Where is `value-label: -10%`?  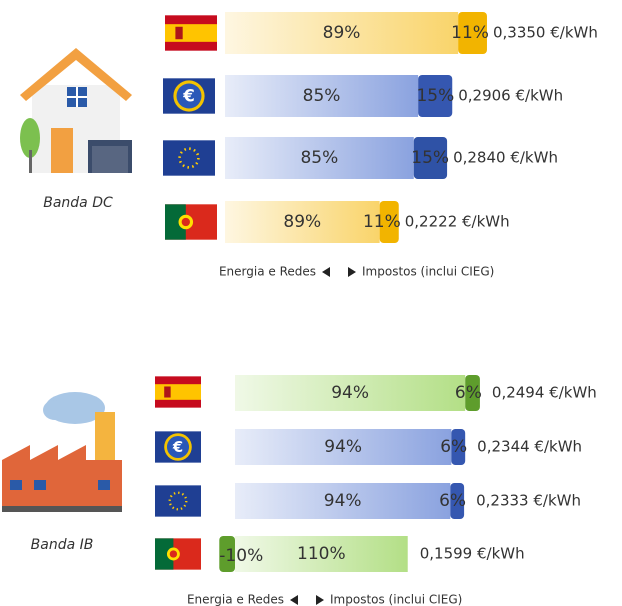
value-label: -10% is located at coordinates (241, 556).